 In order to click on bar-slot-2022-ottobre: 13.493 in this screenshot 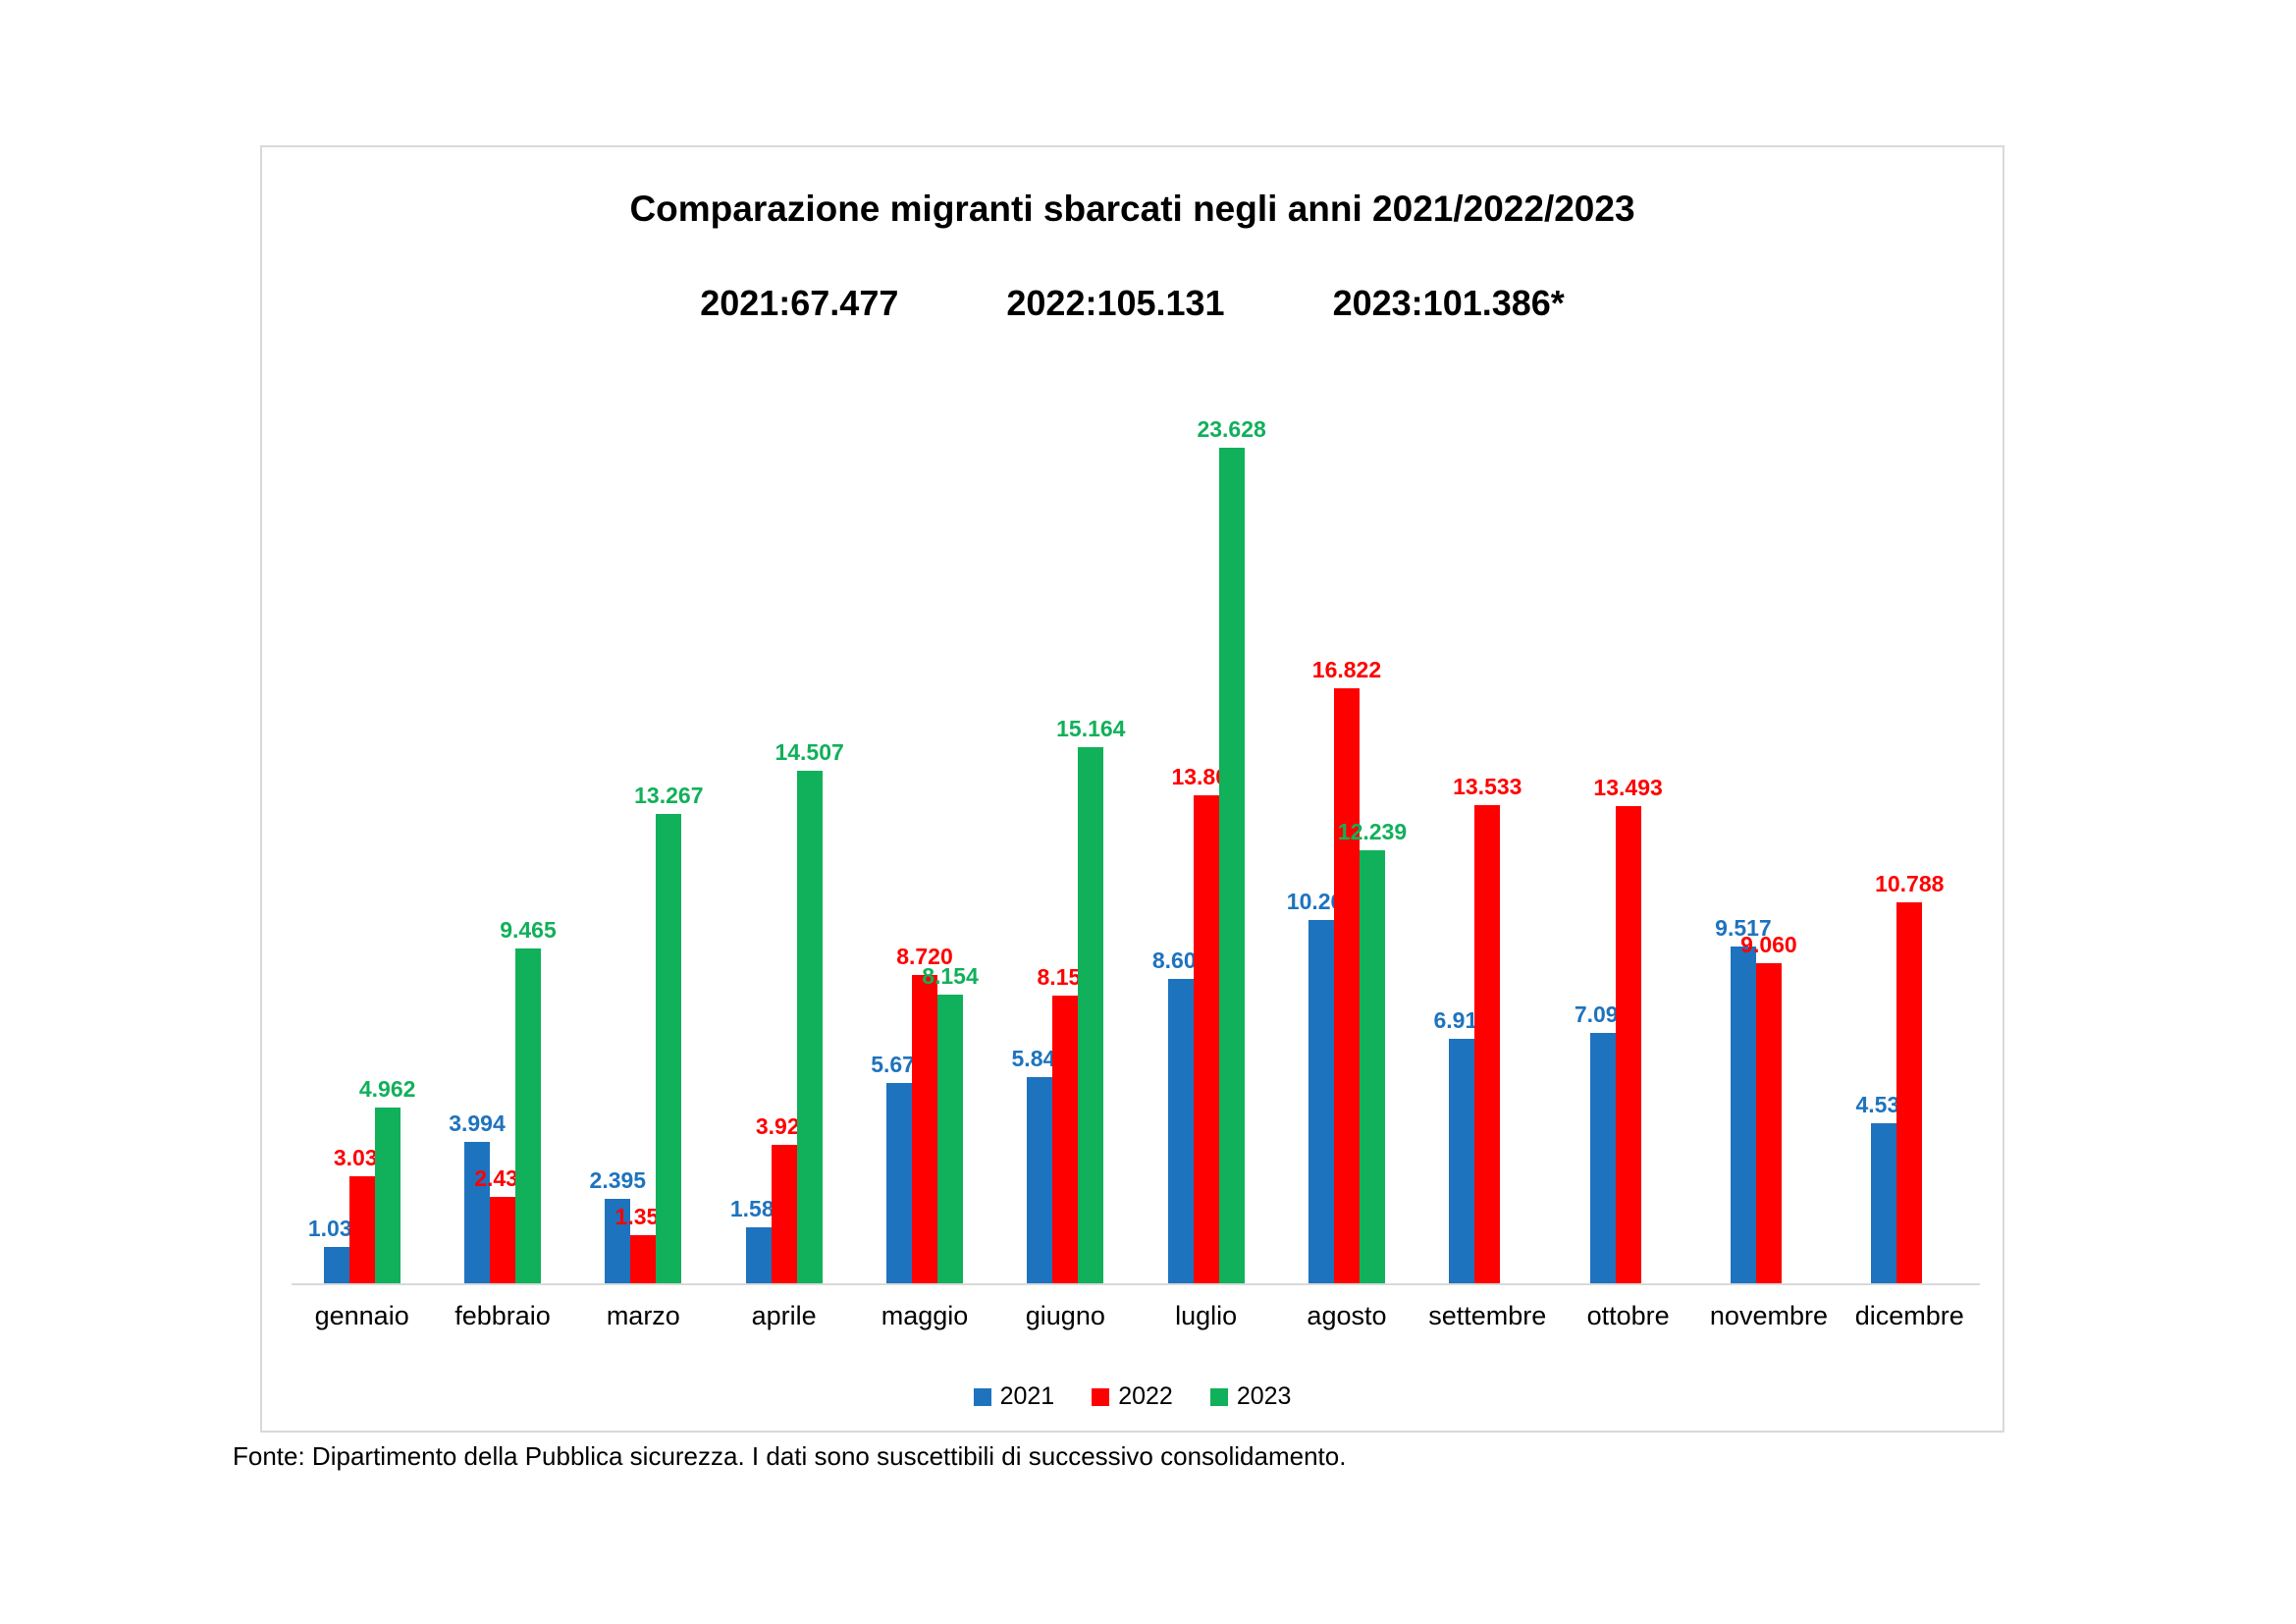, I will do `click(1628, 841)`.